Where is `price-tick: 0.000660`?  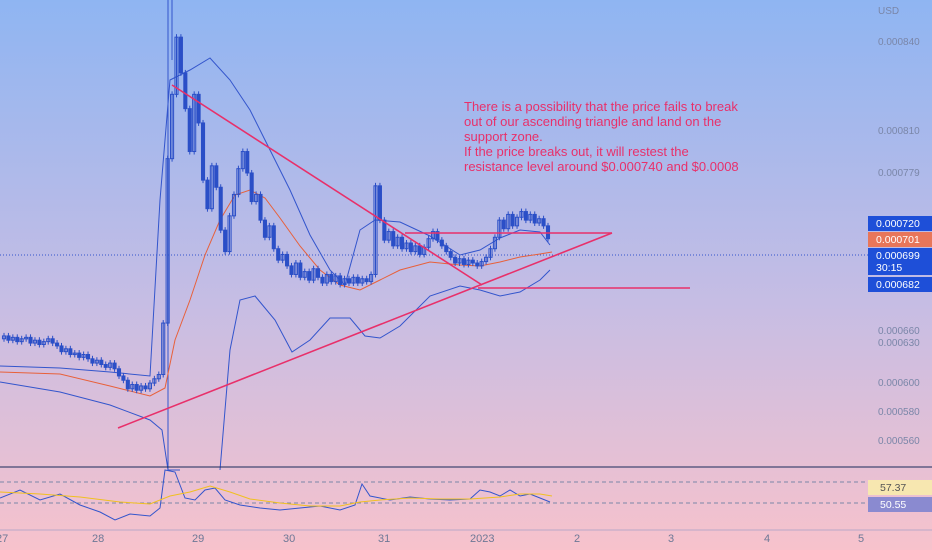
price-tick: 0.000660 is located at coordinates (899, 331).